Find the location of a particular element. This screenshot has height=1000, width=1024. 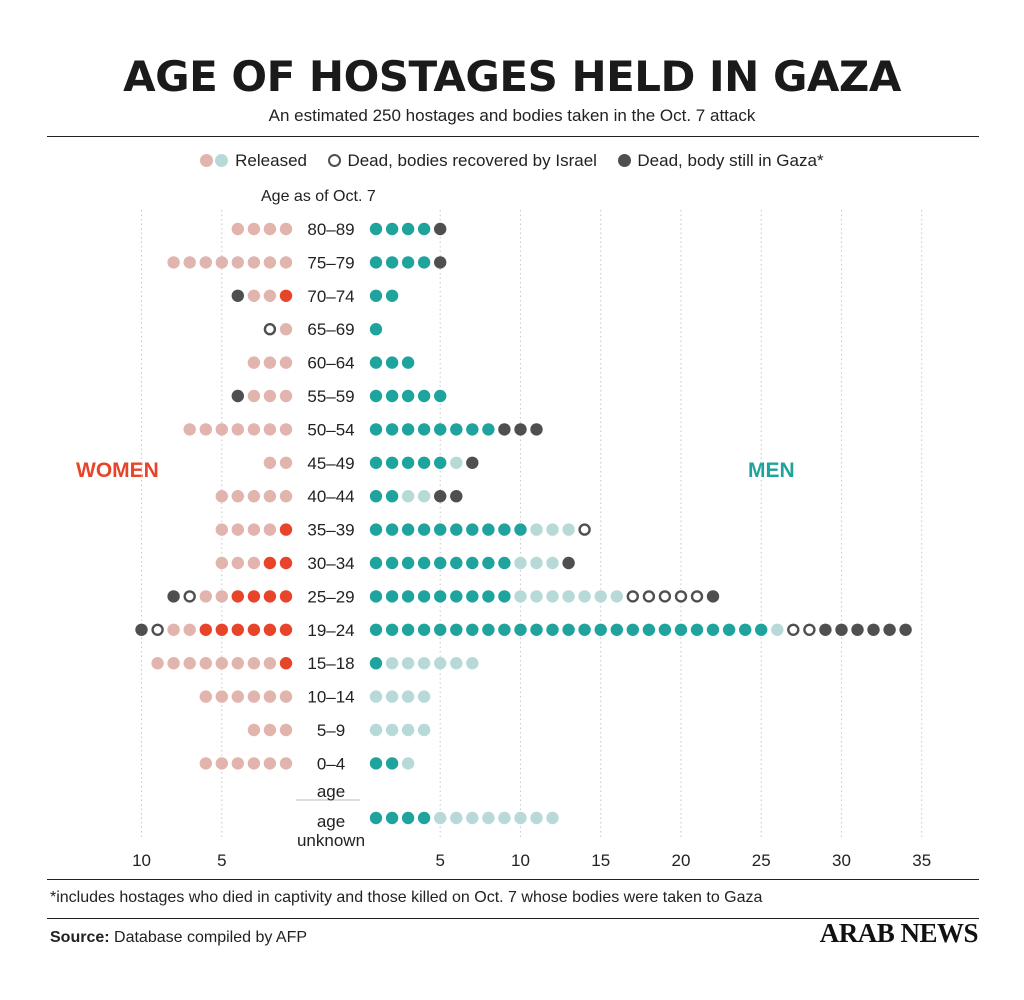

category-label: 25–29 is located at coordinates (330, 596).